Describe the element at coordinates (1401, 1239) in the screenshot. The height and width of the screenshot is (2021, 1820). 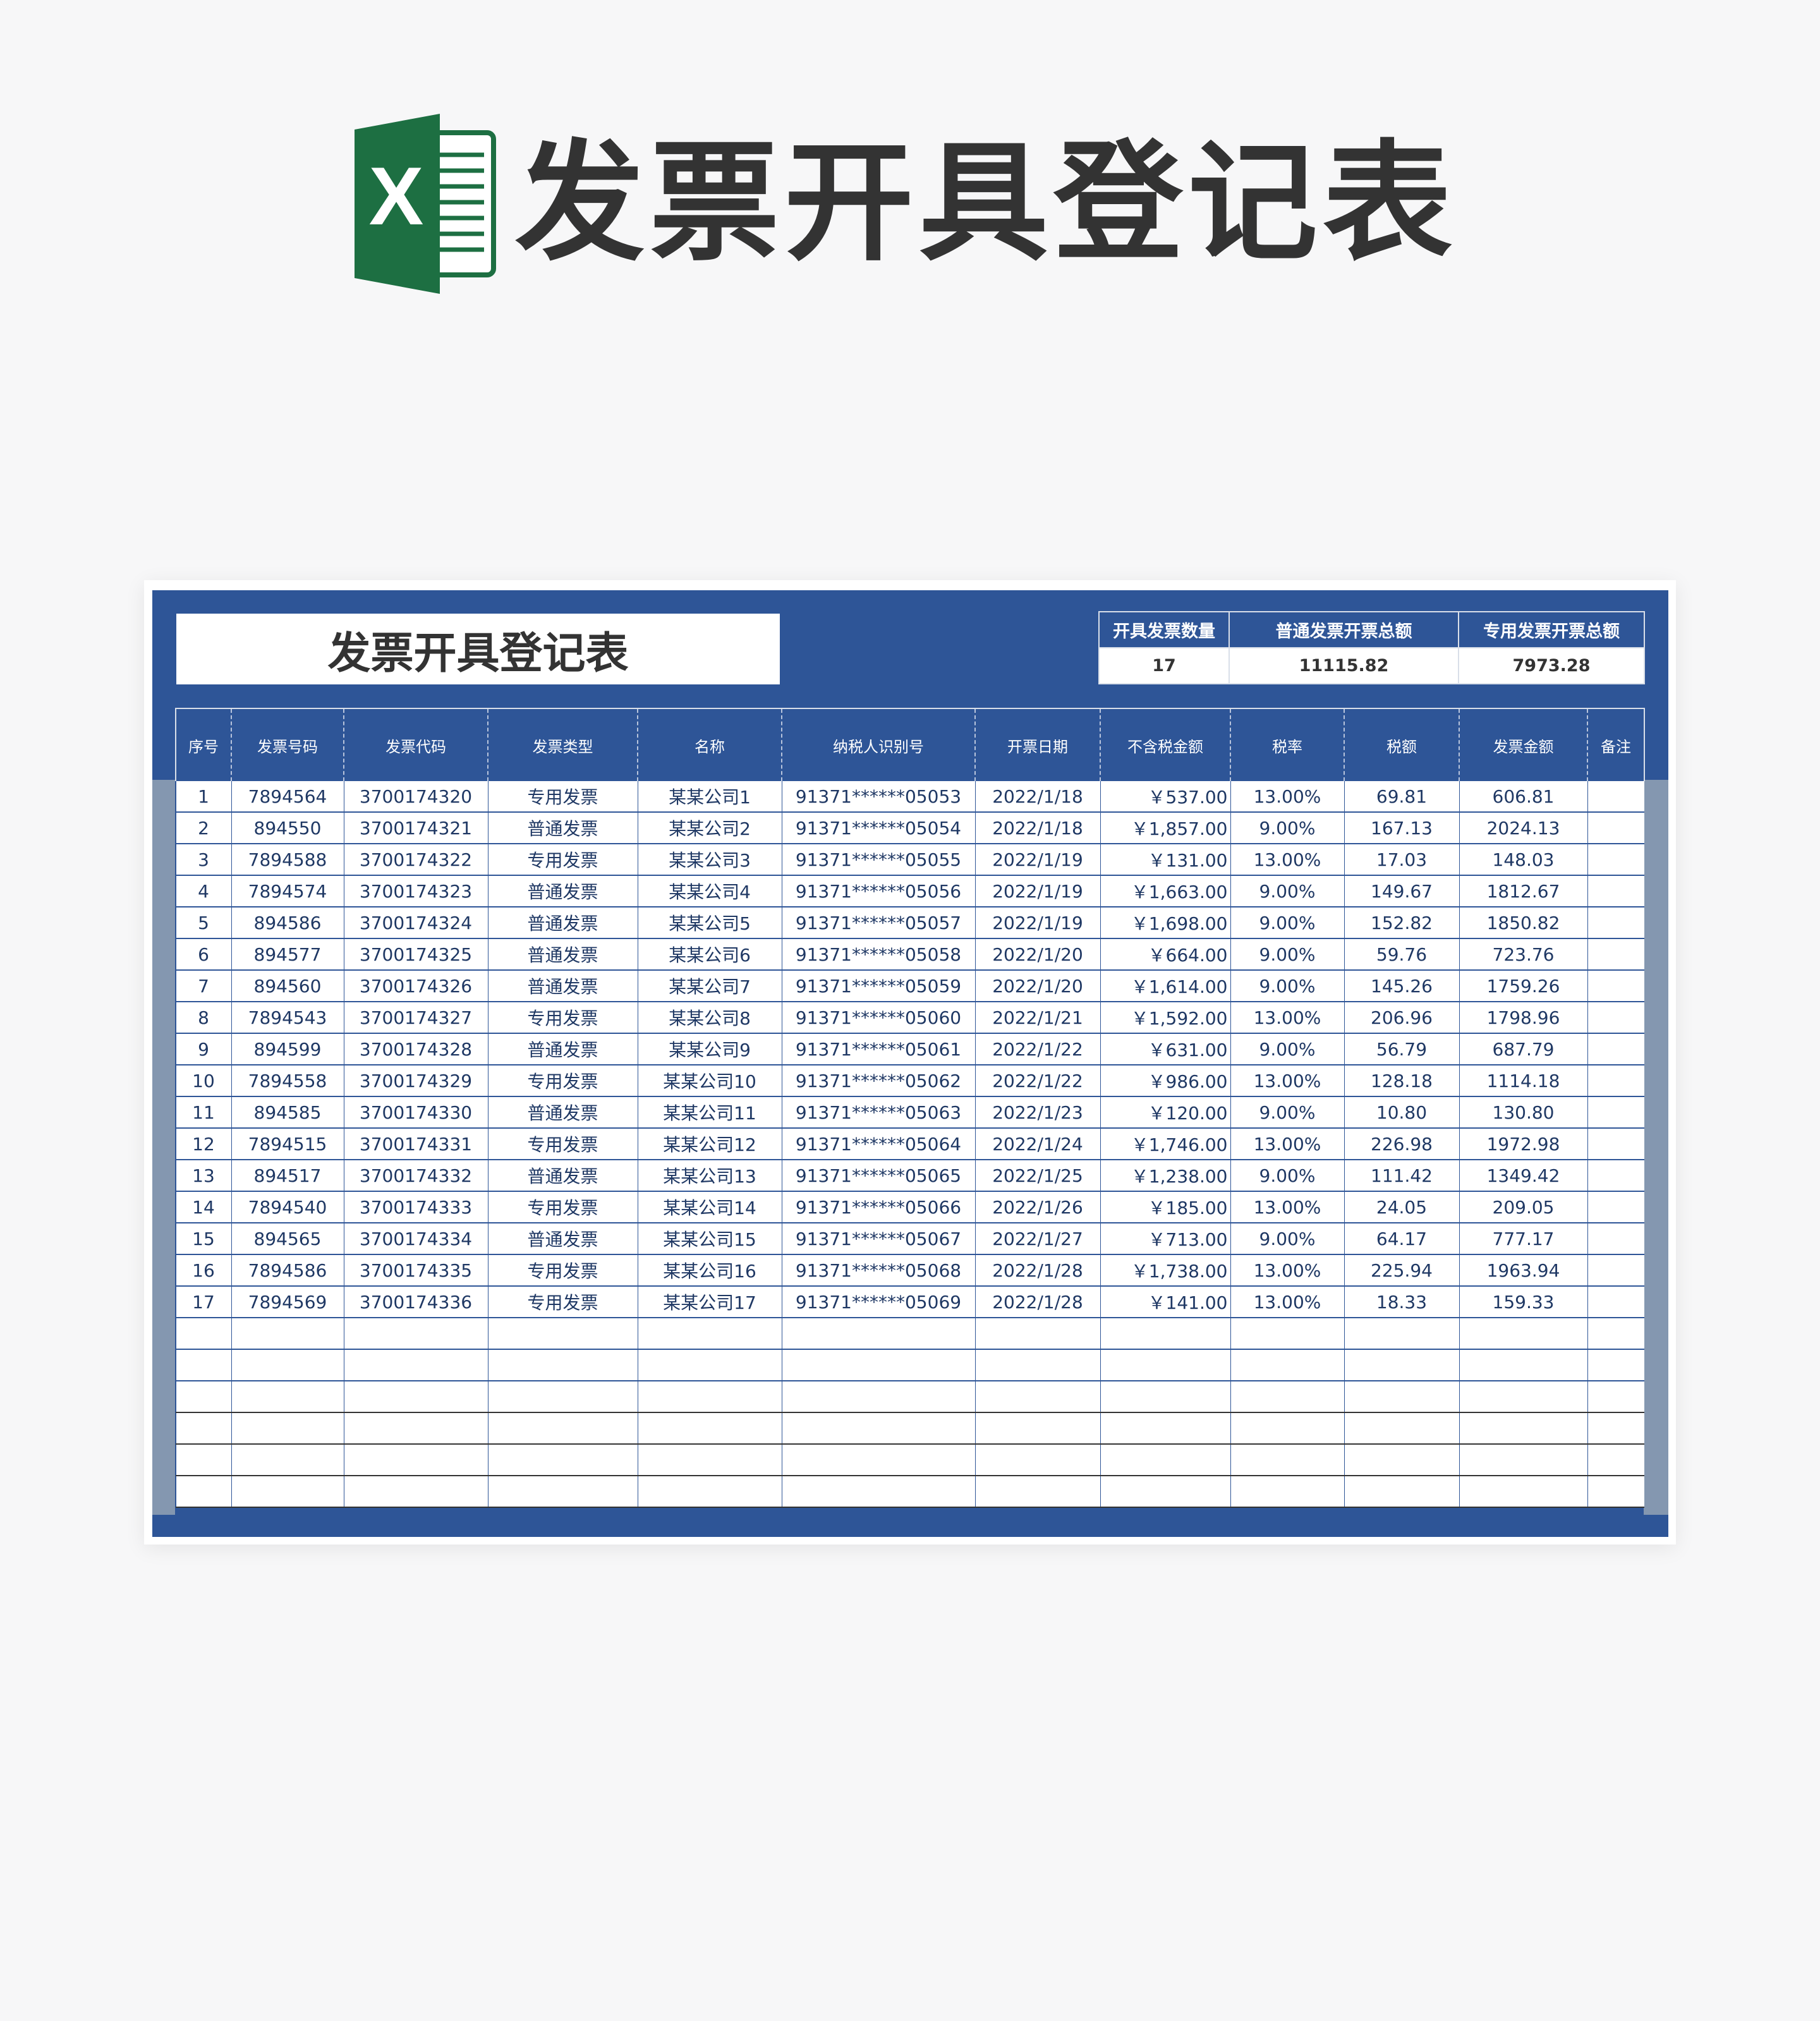
I see `cell-tax-amount: 64.17` at that location.